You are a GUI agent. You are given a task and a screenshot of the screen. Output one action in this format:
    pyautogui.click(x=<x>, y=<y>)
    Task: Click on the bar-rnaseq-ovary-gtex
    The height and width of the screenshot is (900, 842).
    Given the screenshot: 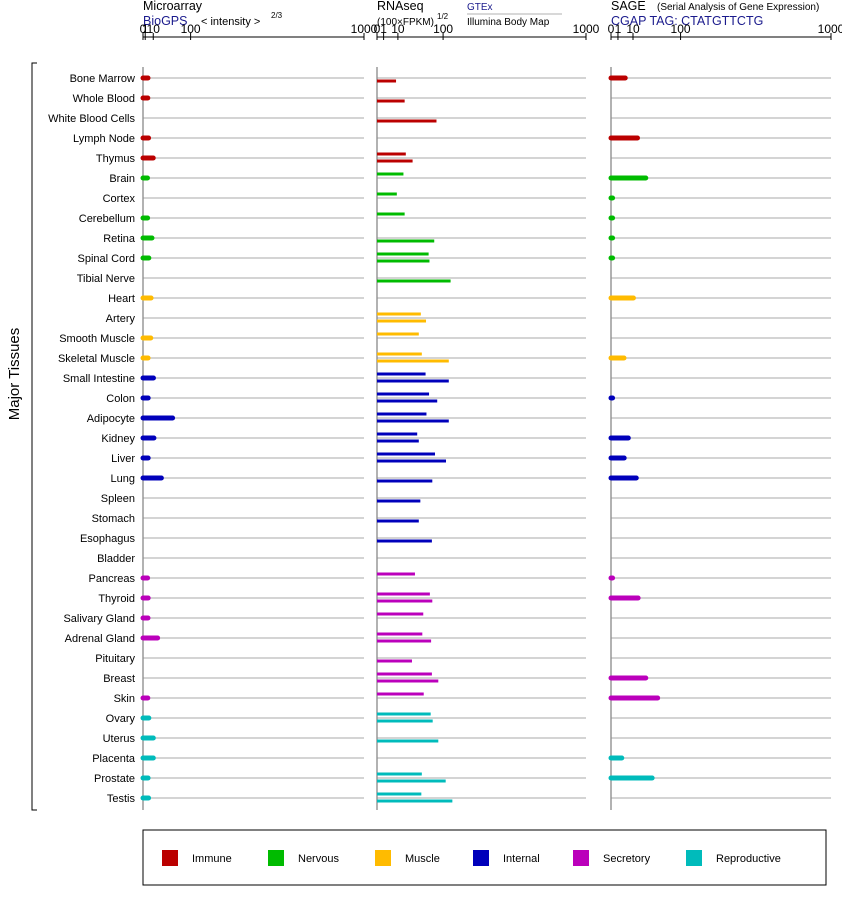 What is the action you would take?
    pyautogui.click(x=404, y=714)
    